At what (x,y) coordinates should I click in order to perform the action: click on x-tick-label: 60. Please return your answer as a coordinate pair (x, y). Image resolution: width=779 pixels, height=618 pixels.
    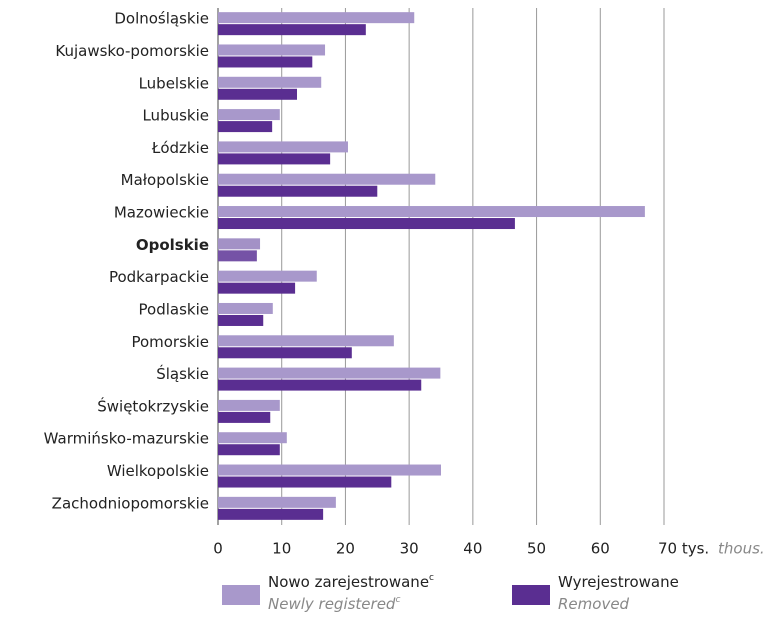
    Looking at the image, I should click on (600, 549).